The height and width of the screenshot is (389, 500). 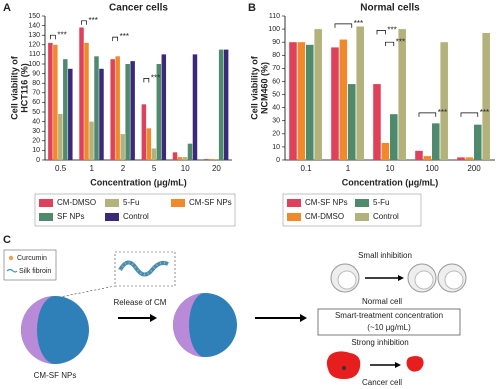 I want to click on concentration-box, so click(x=389, y=322).